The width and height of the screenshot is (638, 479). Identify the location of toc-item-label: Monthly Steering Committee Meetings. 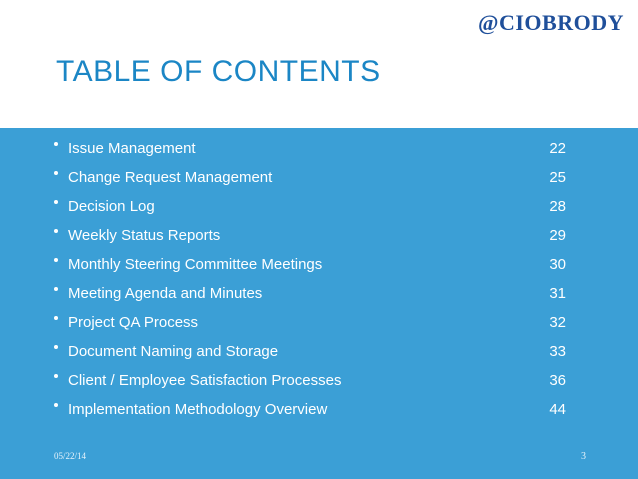
(195, 264).